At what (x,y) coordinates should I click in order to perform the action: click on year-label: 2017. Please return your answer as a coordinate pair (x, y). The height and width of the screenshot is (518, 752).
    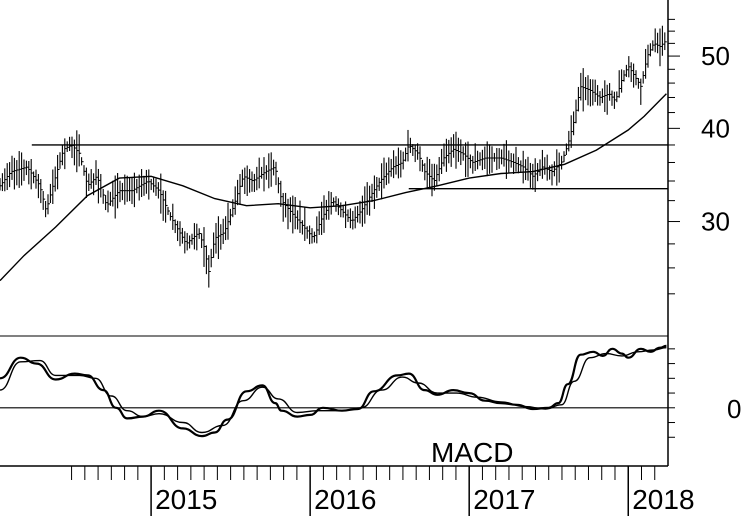
    Looking at the image, I should click on (504, 499).